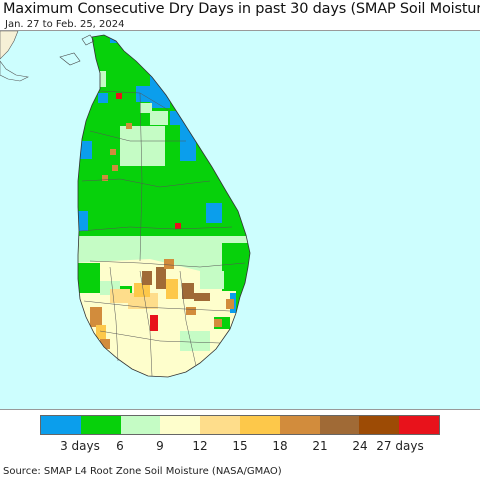  Describe the element at coordinates (320, 446) in the screenshot. I see `legend-tick-label: 21` at that location.